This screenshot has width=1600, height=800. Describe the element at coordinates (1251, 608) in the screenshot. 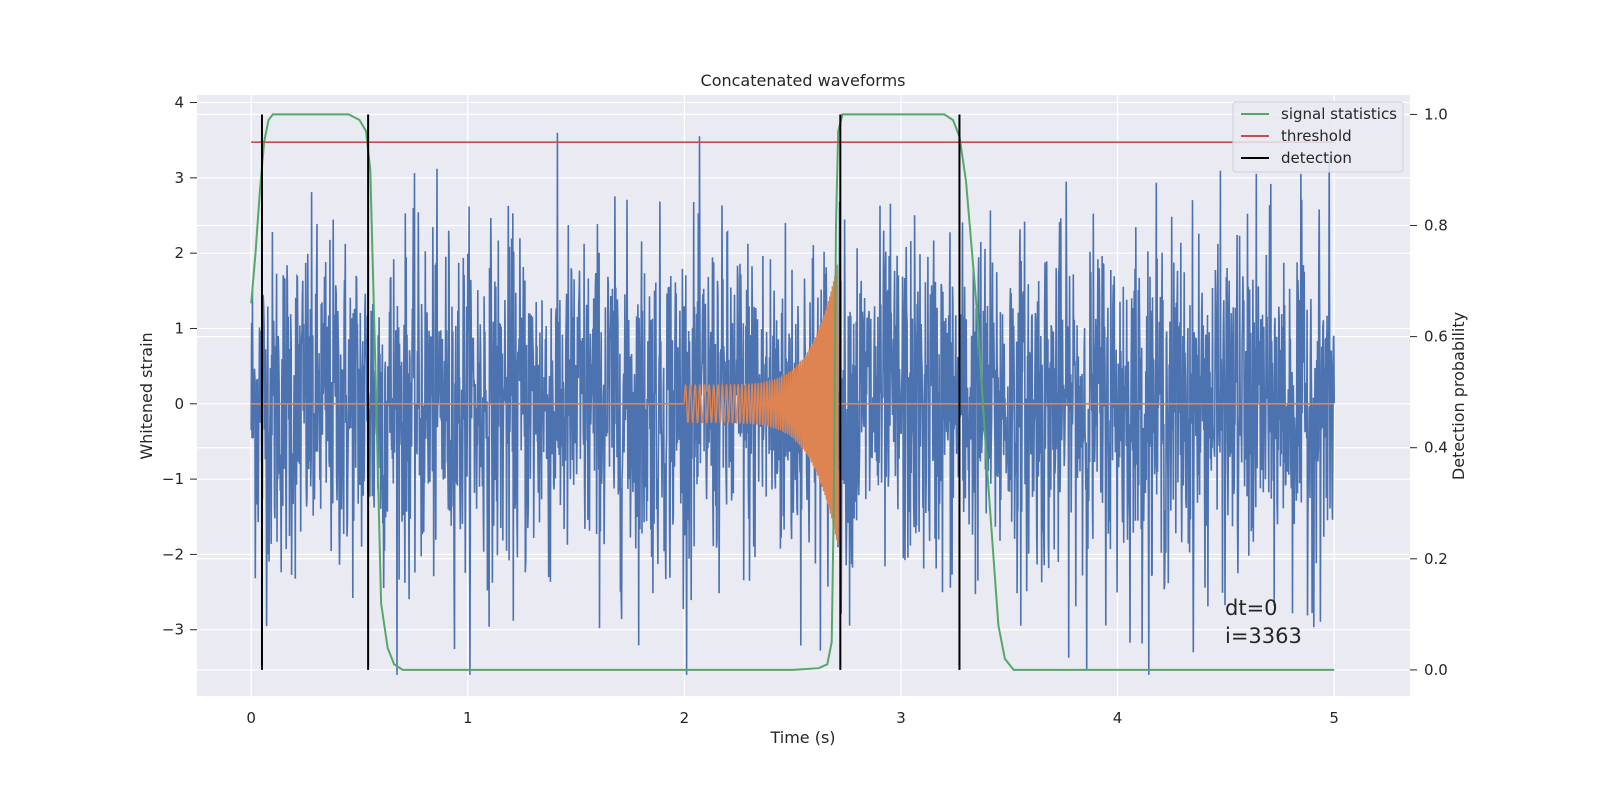

I see `annotation-dt: dt=0` at that location.